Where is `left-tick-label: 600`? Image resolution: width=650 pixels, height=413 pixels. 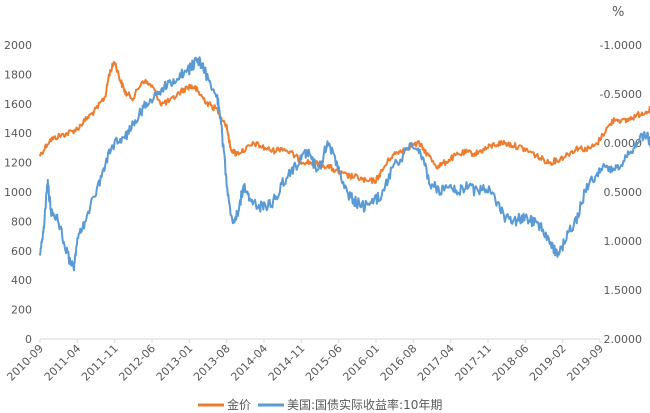
left-tick-label: 600 is located at coordinates (21, 251).